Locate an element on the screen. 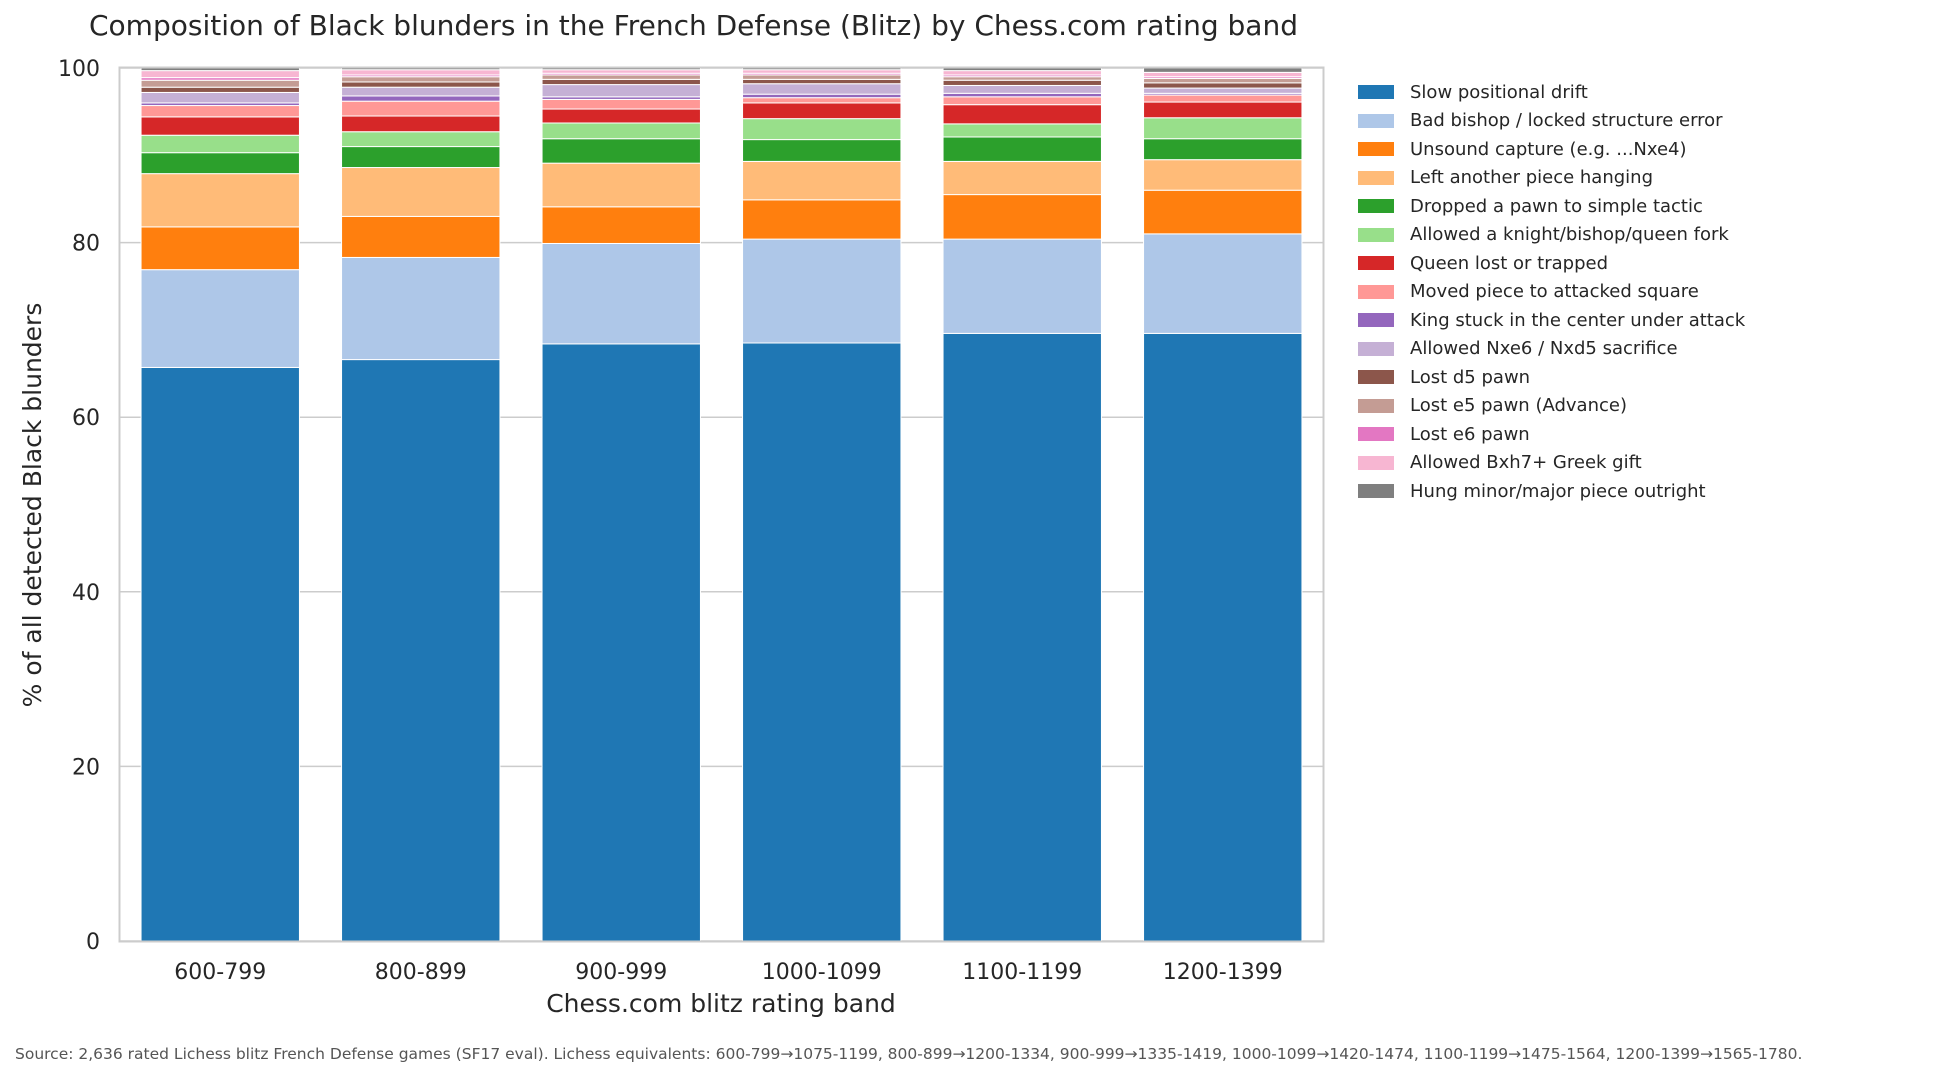 The height and width of the screenshot is (1078, 1942). y-tick-label: 60 is located at coordinates (86, 418).